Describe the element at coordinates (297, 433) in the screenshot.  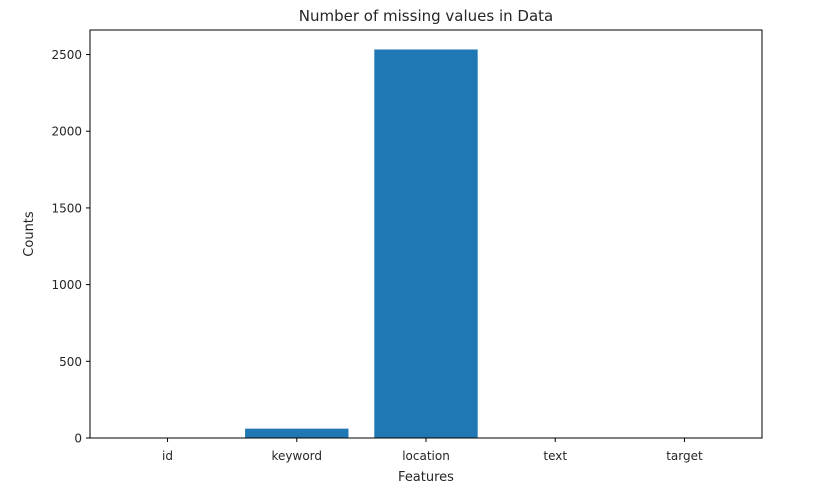
I see `bar-keyword` at that location.